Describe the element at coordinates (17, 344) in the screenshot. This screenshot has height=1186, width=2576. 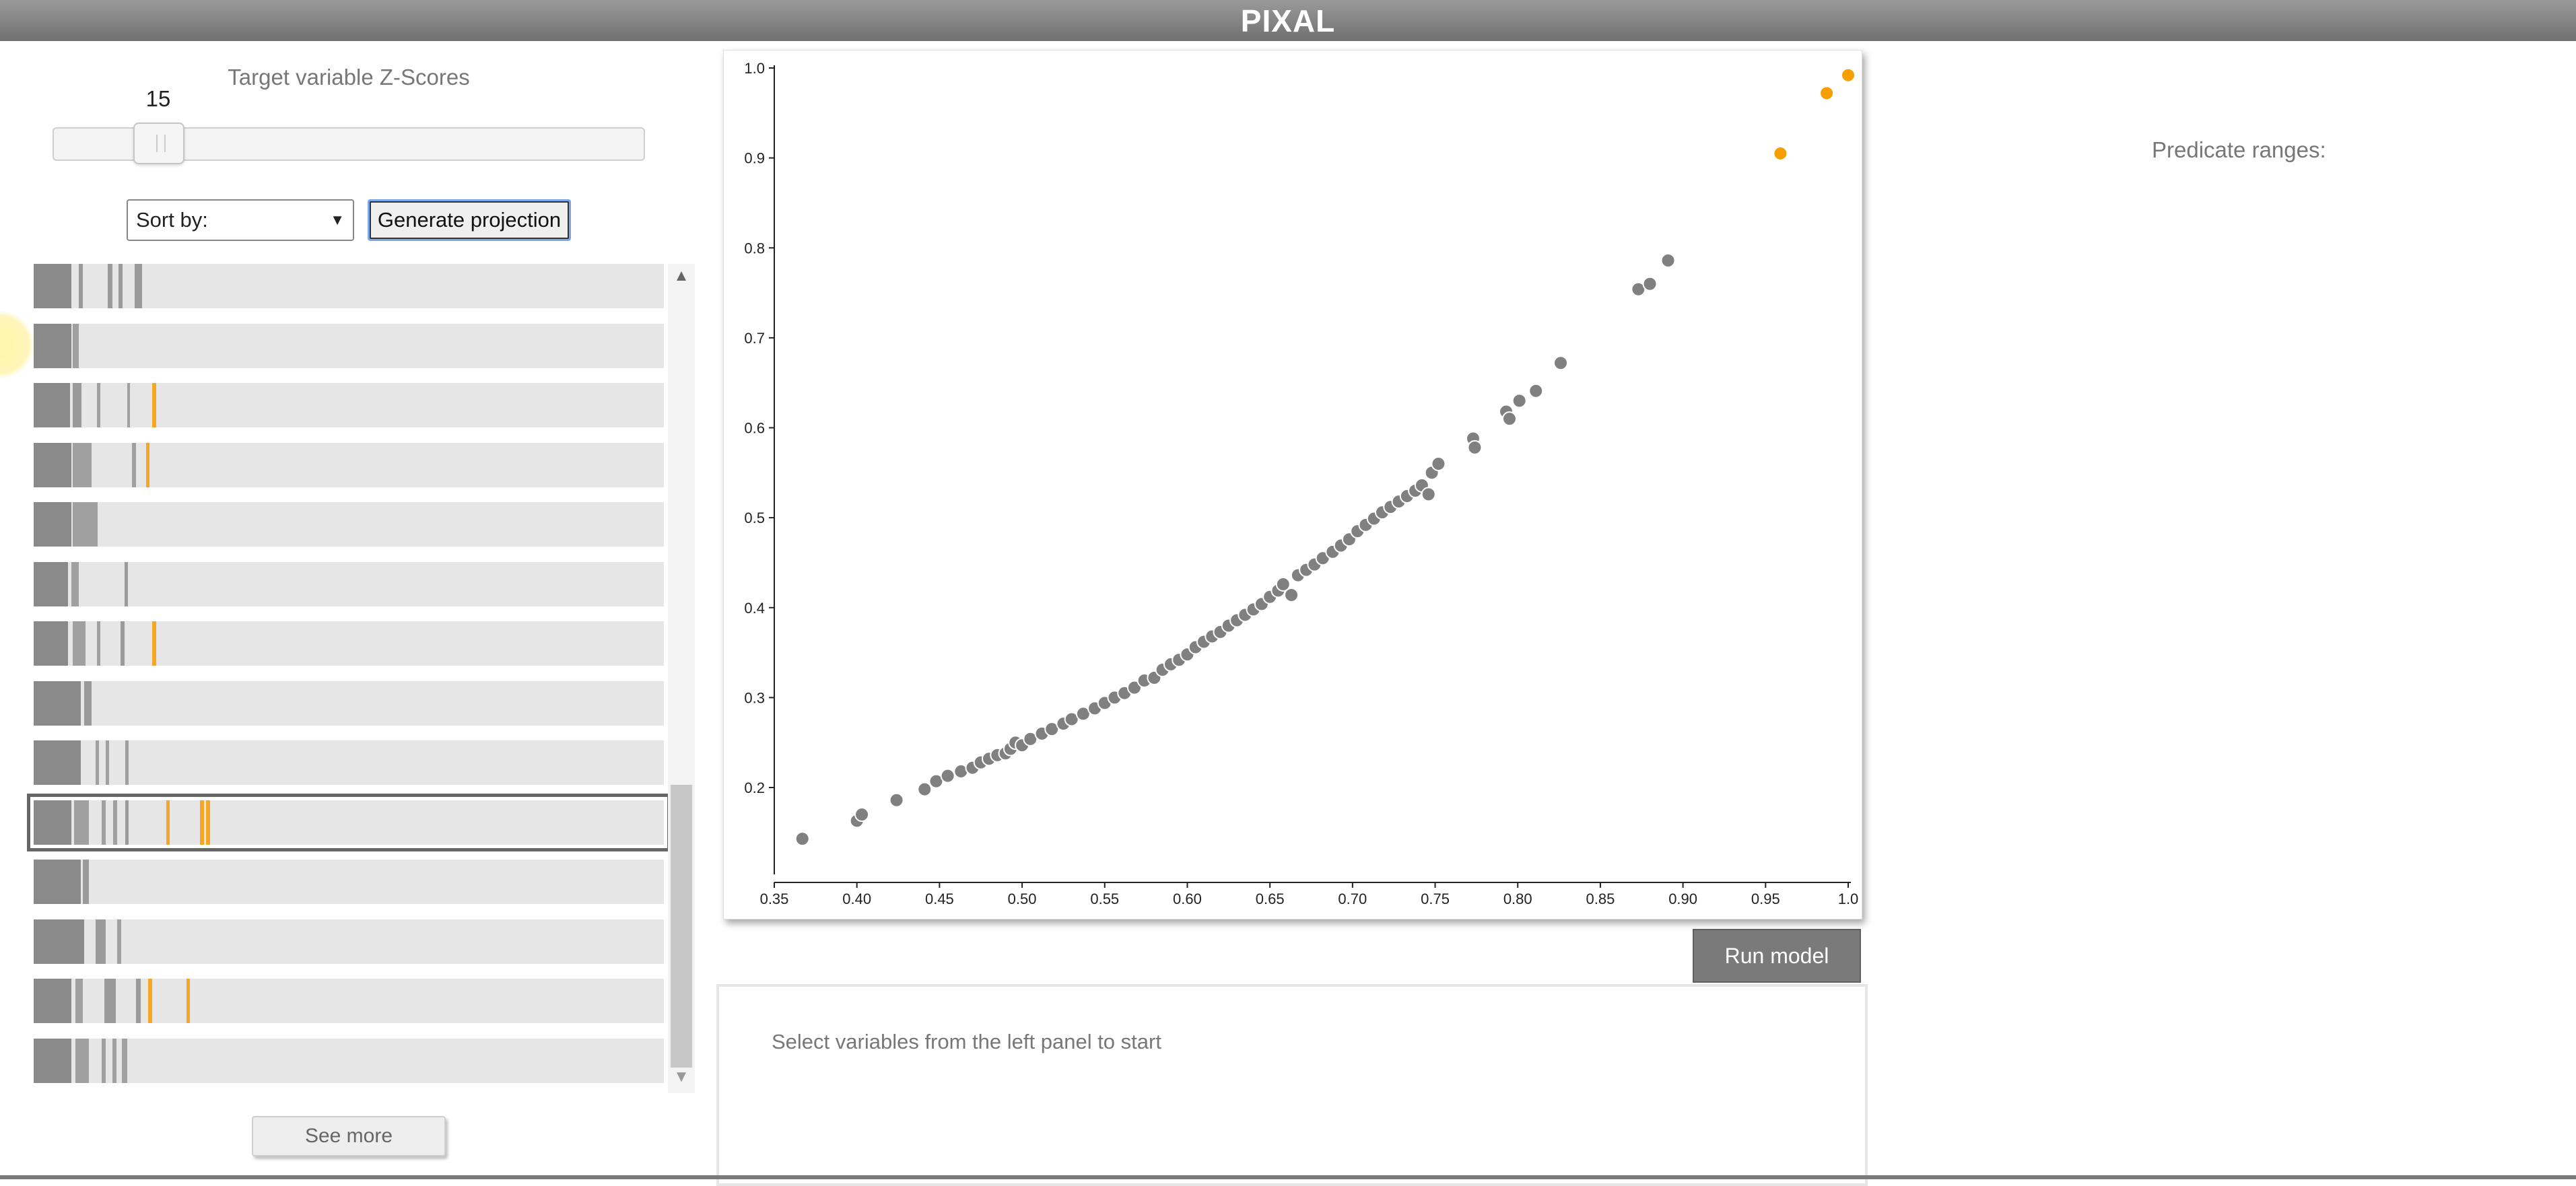
I see `cursor-highlight` at that location.